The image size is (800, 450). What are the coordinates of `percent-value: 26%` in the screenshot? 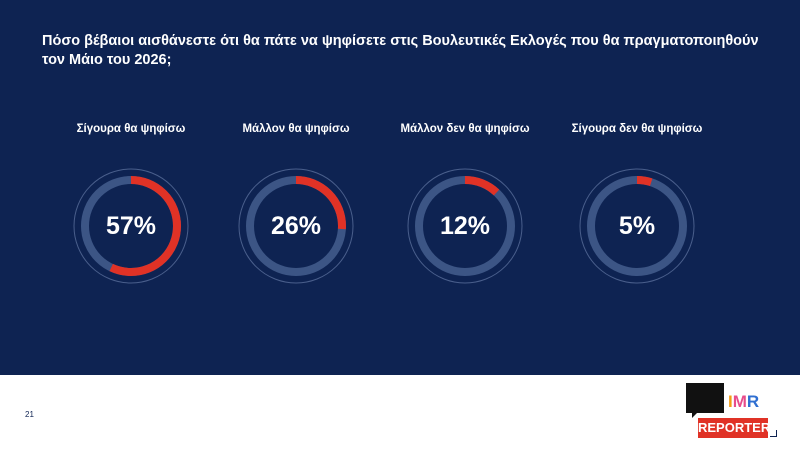 It's located at (296, 226).